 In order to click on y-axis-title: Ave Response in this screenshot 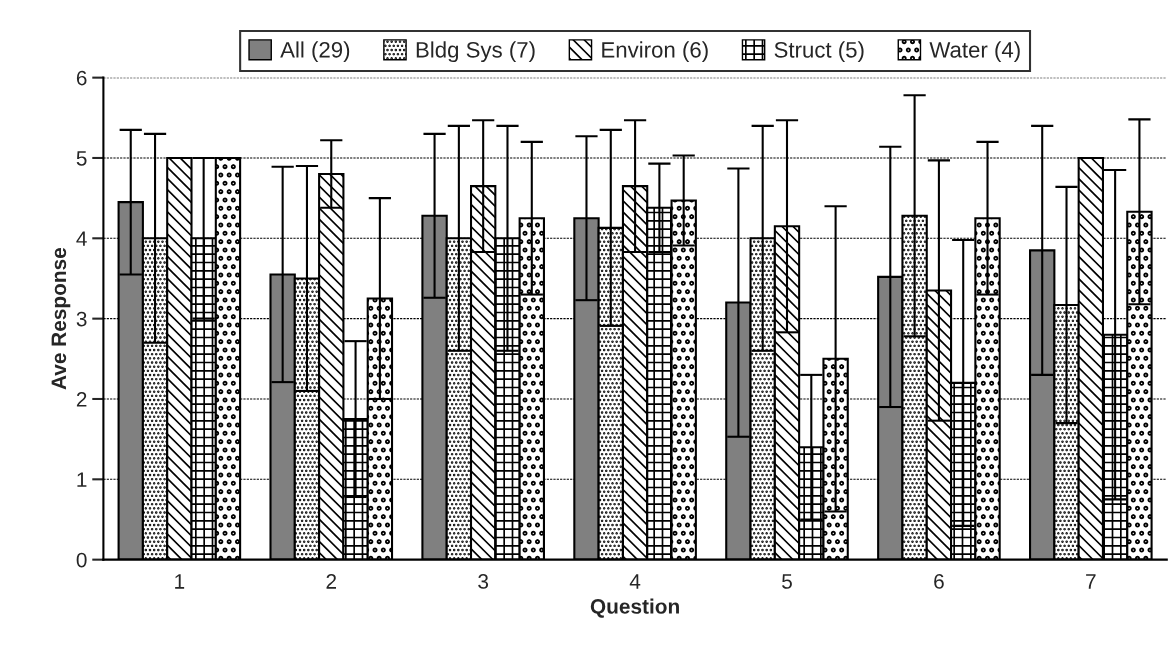, I will do `click(61, 318)`.